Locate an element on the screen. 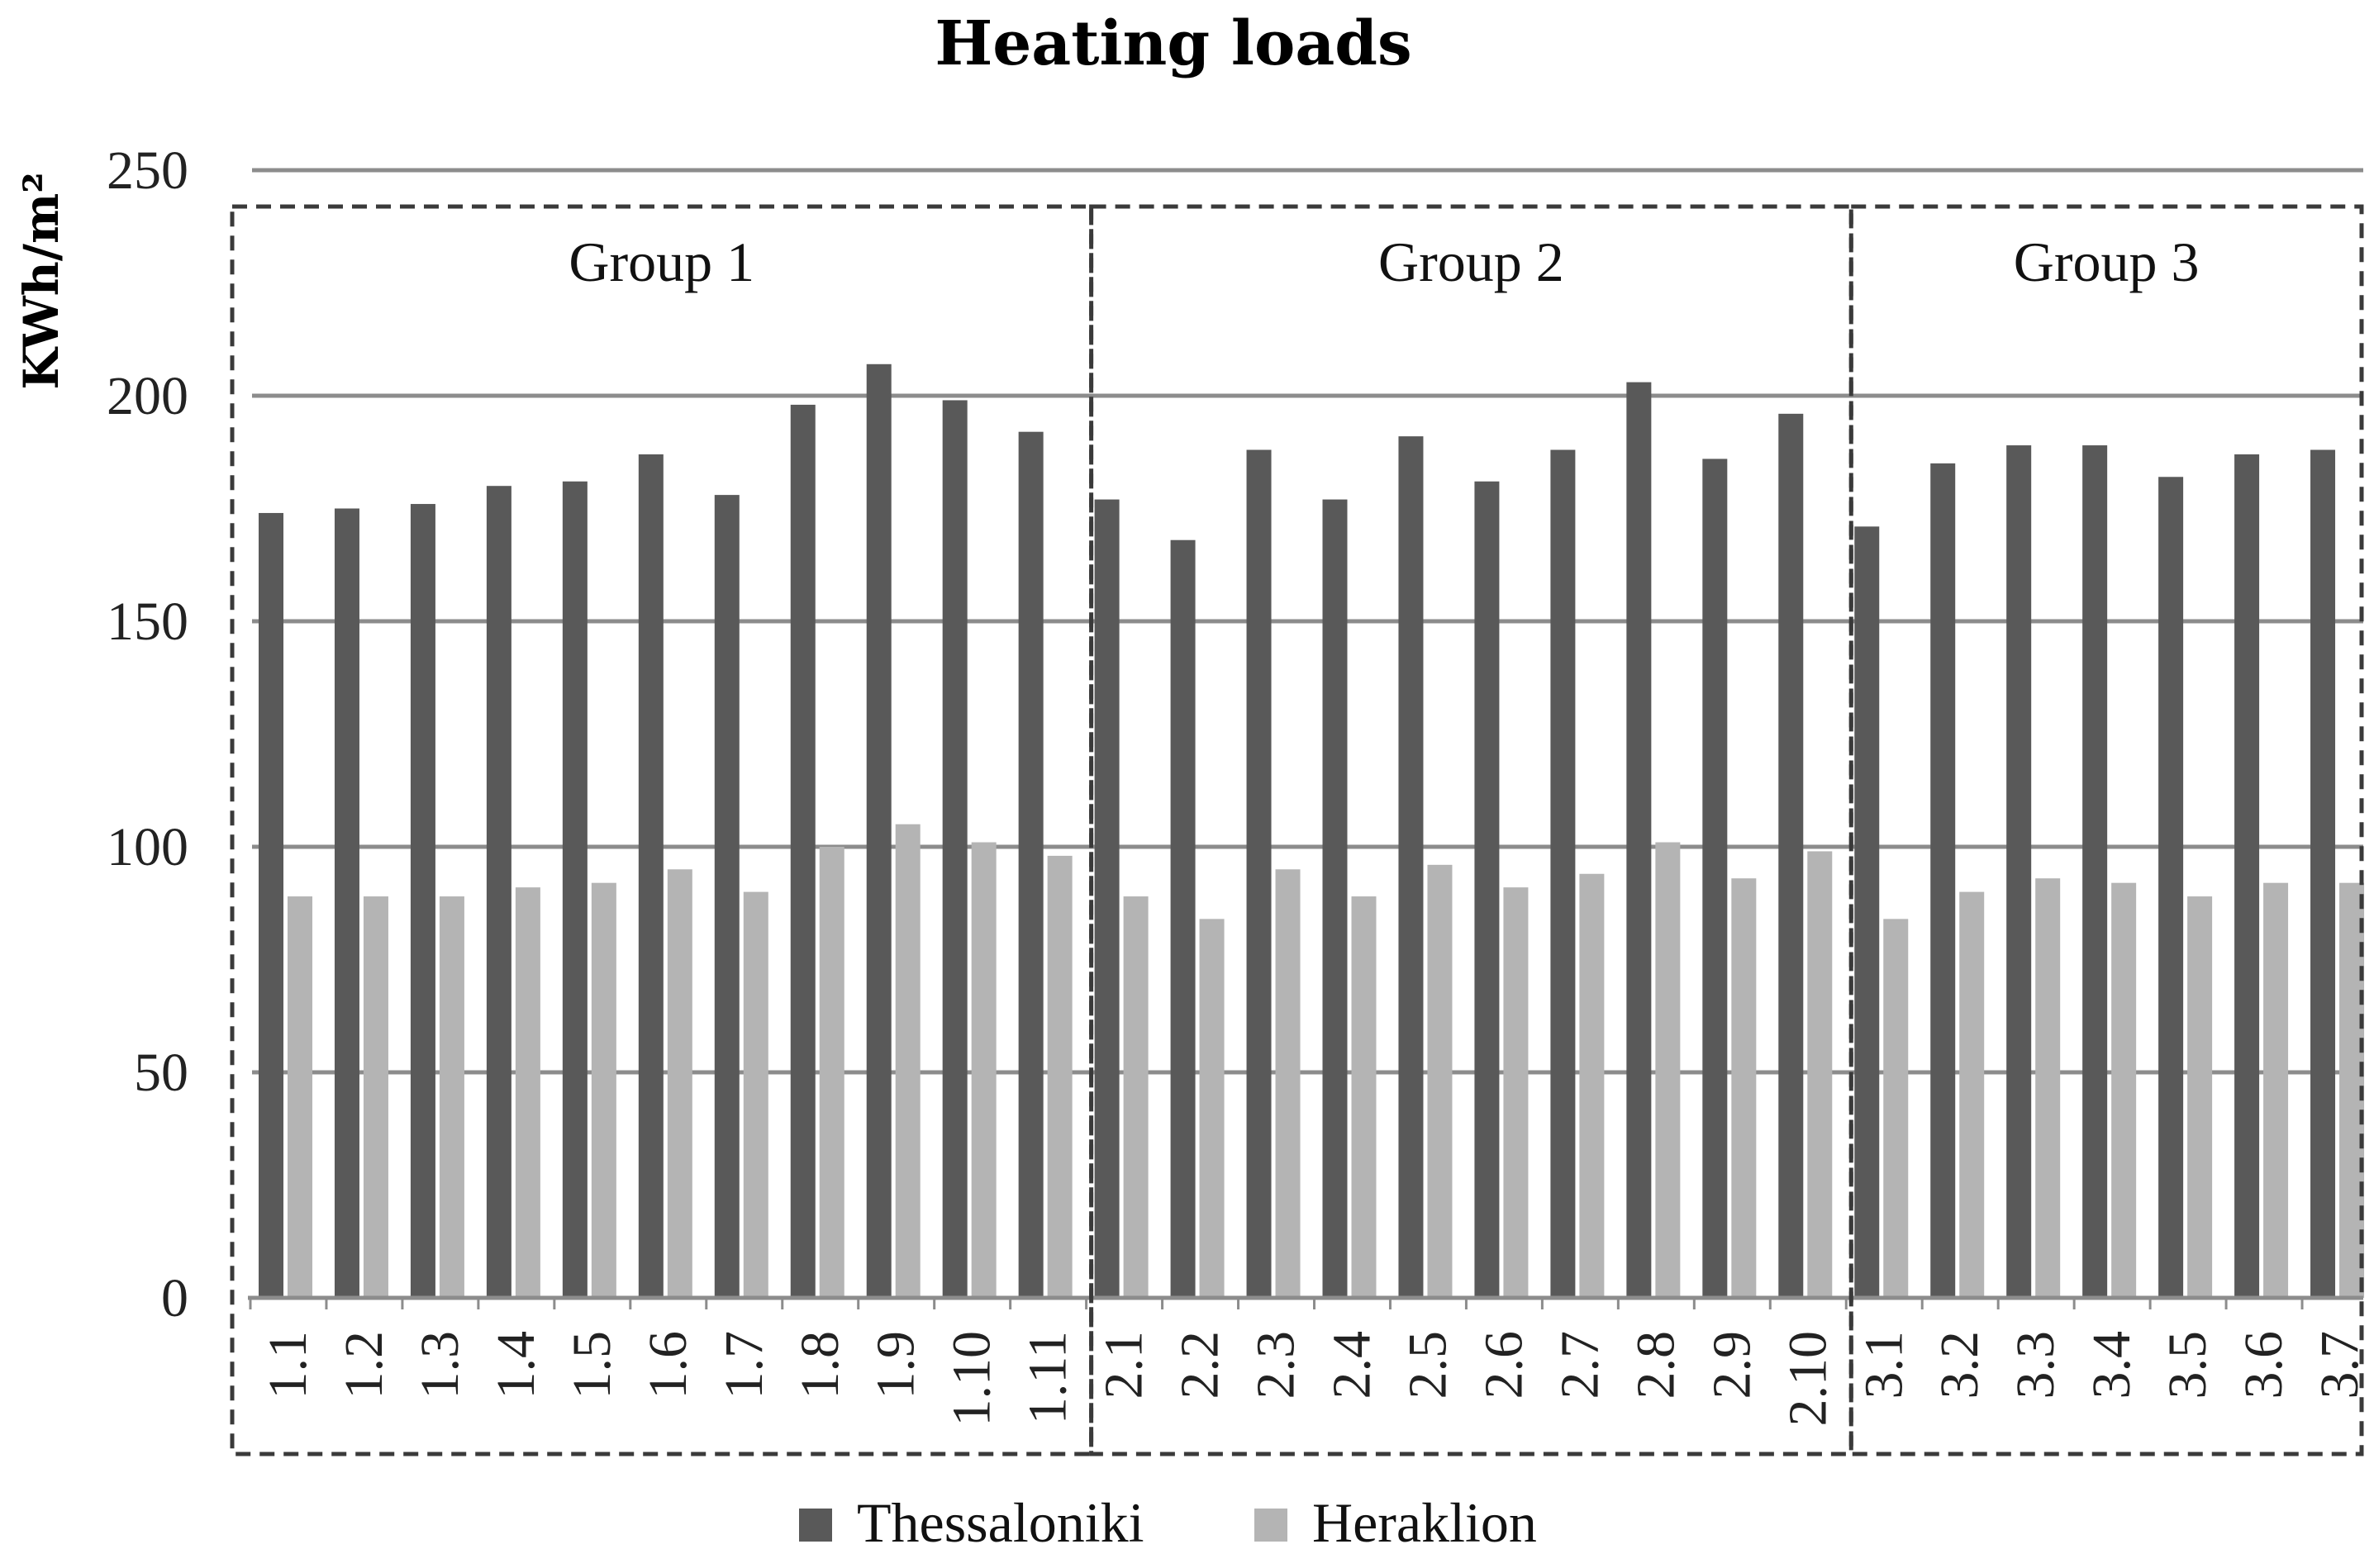 Image resolution: width=2374 pixels, height=1568 pixels. group-label-1: Group 1 is located at coordinates (661, 262).